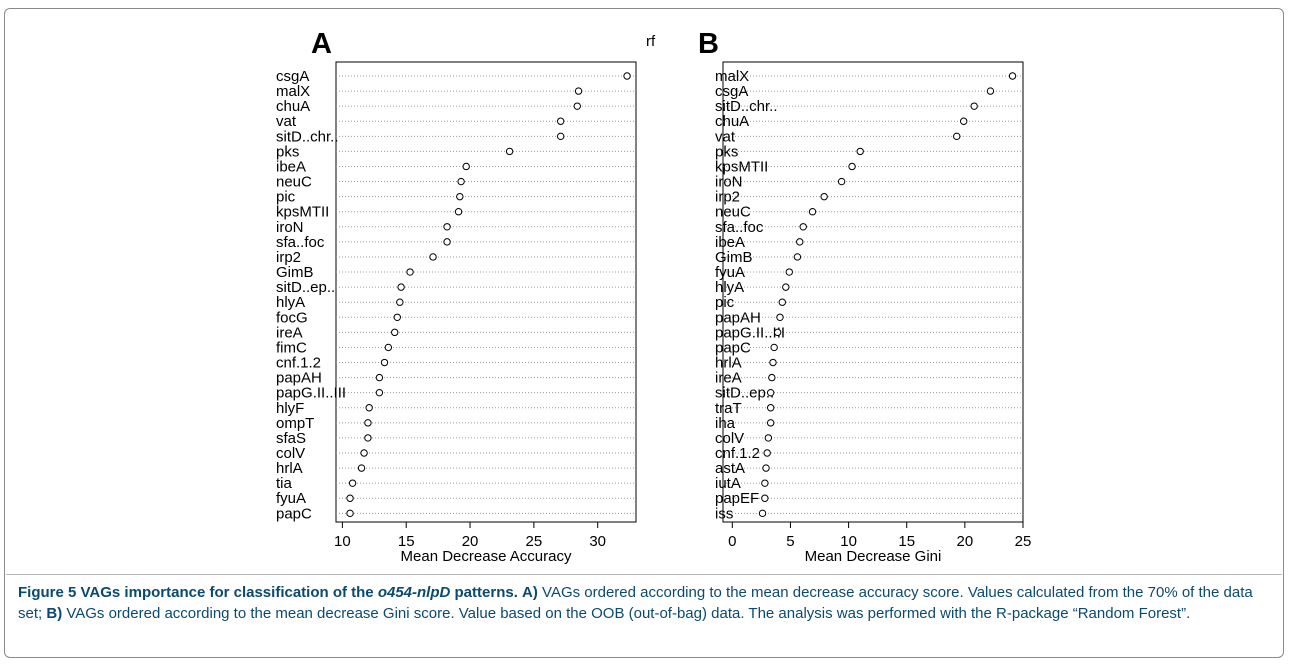 This screenshot has width=1290, height=664. I want to click on category-label: iroN, so click(290, 227).